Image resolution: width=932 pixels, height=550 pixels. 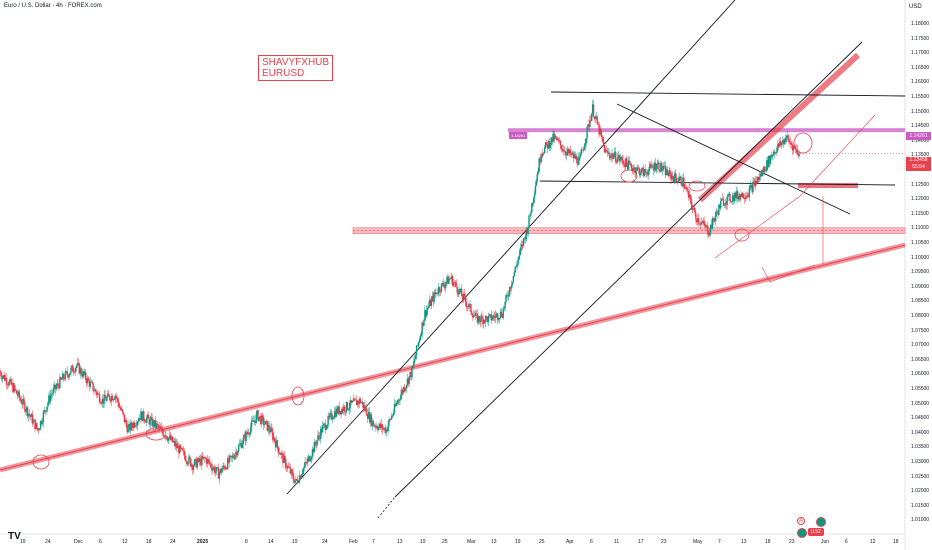 What do you see at coordinates (801, 521) in the screenshot?
I see `alert-icon: A` at bounding box center [801, 521].